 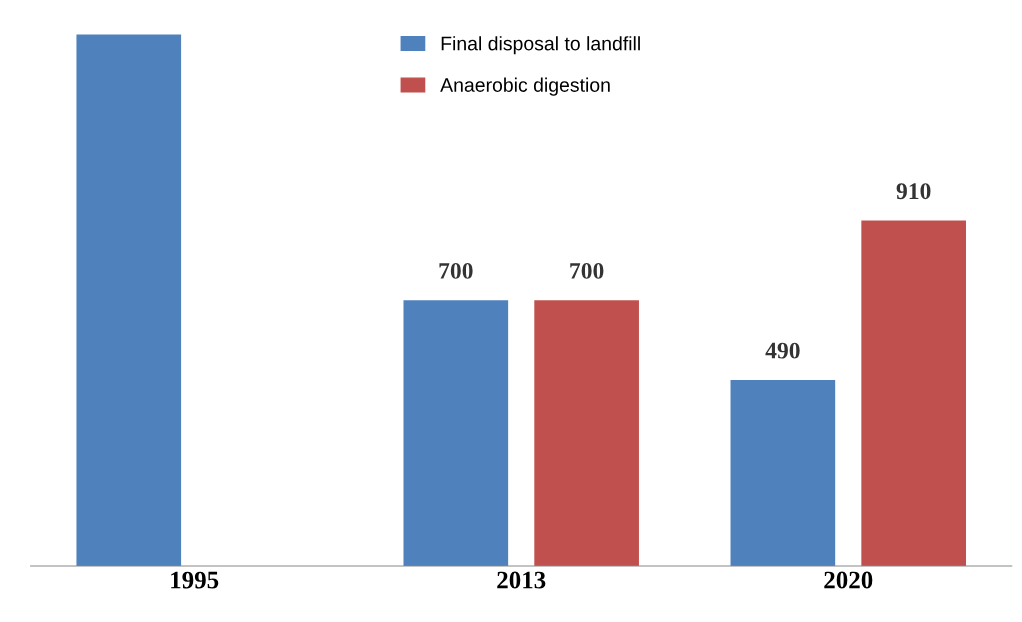 I want to click on x-tick-label: 2013, so click(x=521, y=580).